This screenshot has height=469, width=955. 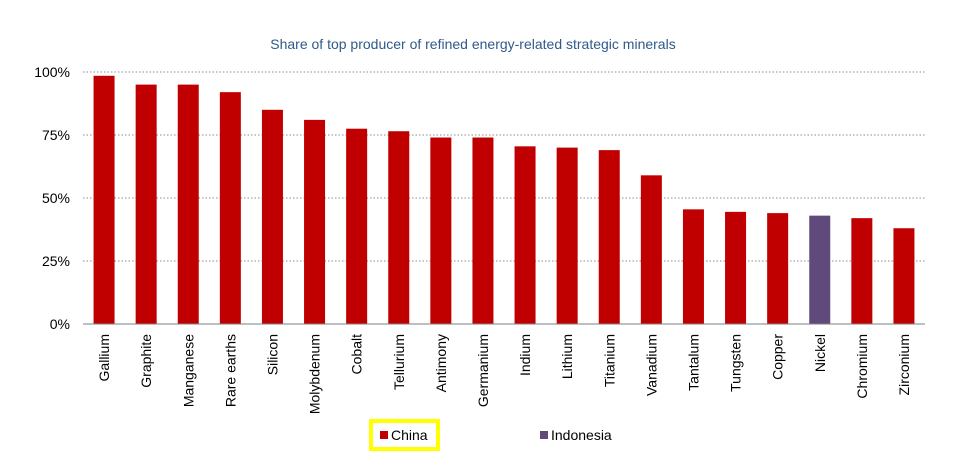 What do you see at coordinates (778, 357) in the screenshot?
I see `x-tick-label: Copper` at bounding box center [778, 357].